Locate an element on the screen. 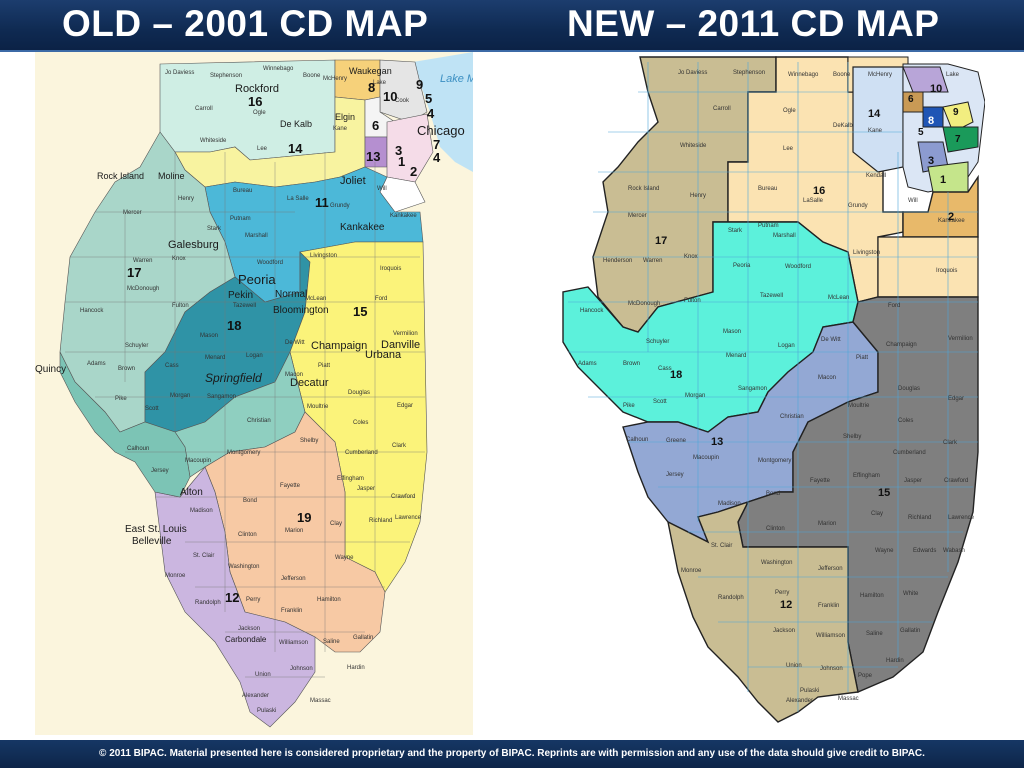  county-label: Clark is located at coordinates (950, 443).